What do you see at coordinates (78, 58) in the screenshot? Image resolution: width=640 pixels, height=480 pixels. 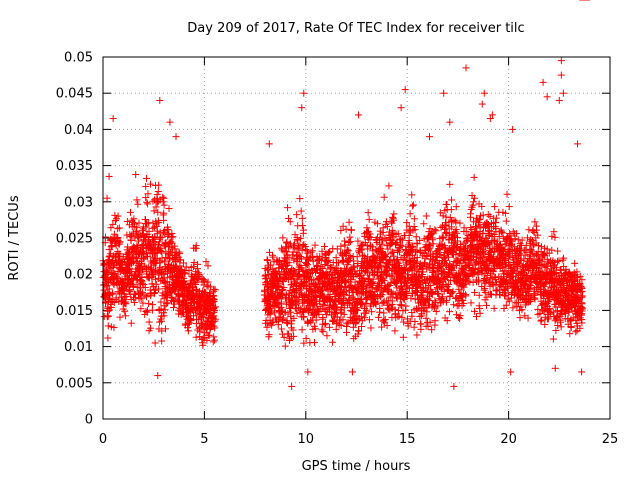 I see `y-tick-label: 0.05` at bounding box center [78, 58].